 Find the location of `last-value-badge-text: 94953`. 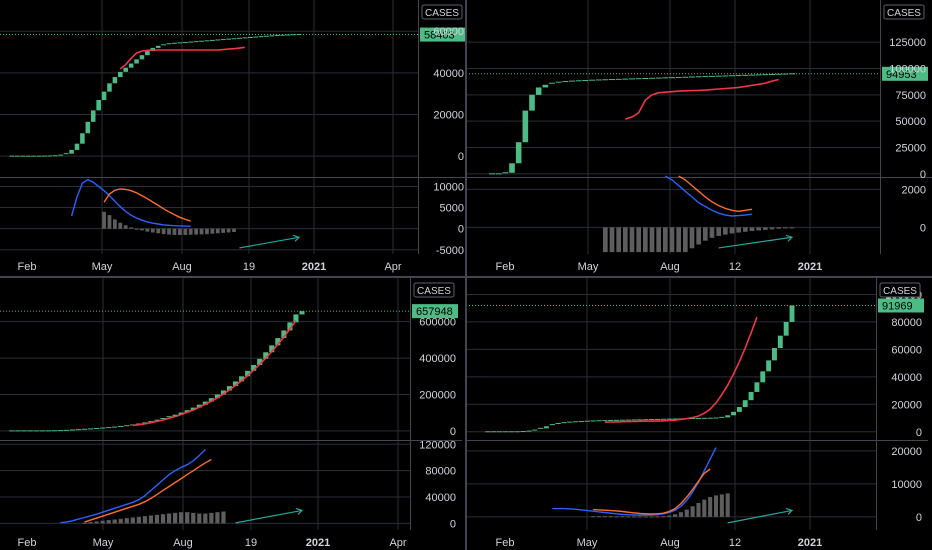

last-value-badge-text: 94953 is located at coordinates (901, 75).